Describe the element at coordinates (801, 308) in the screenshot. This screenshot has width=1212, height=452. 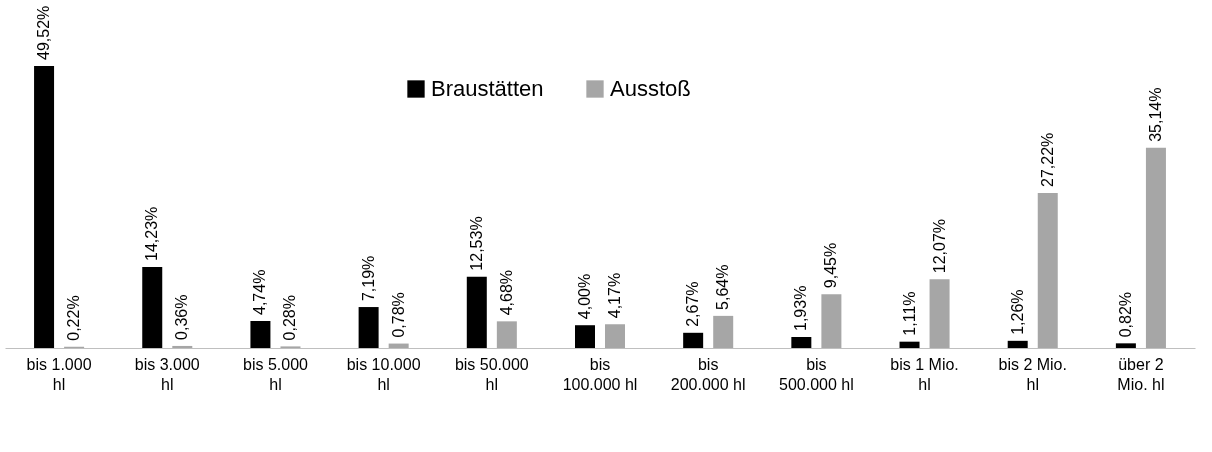
I see `data-label: 1,93%` at that location.